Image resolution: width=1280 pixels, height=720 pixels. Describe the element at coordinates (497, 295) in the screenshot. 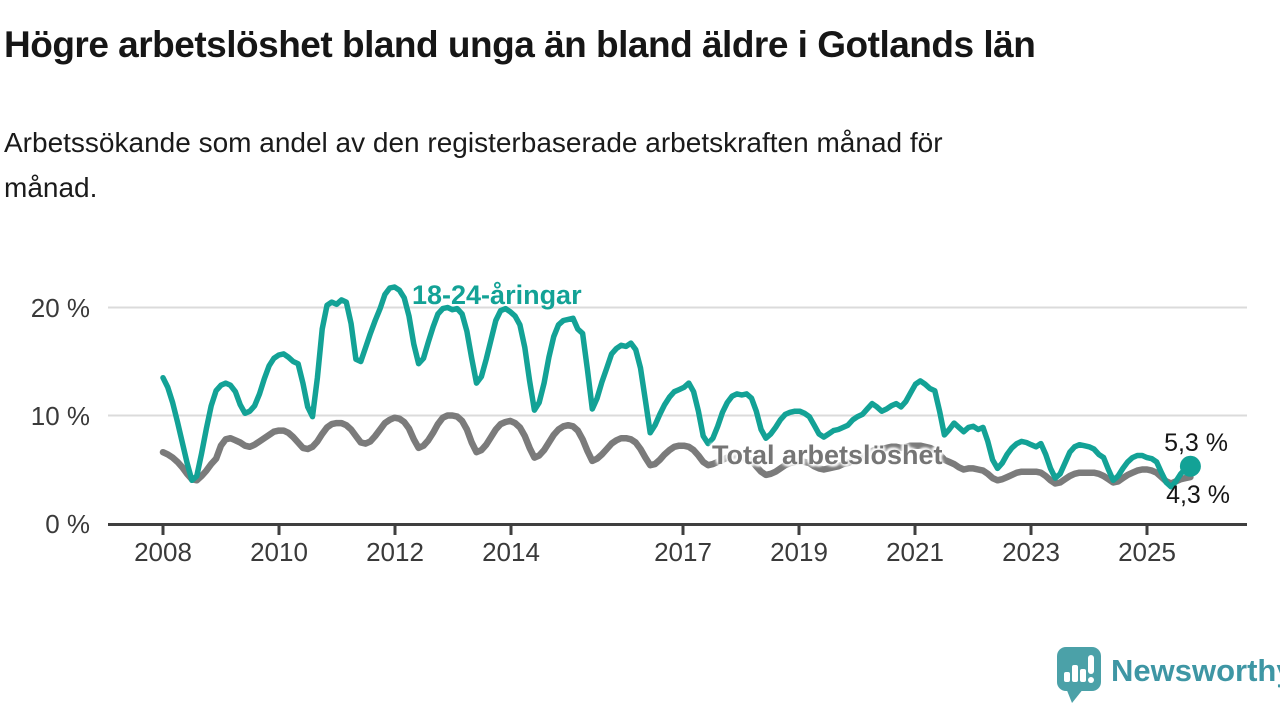

I see `series-label-youth: 18-24-åringar` at that location.